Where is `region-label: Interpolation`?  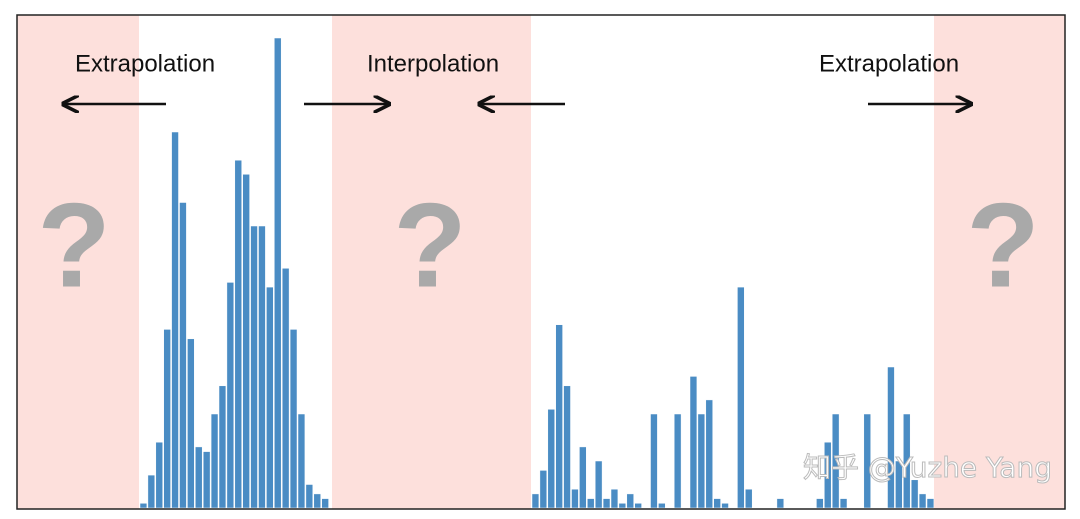
region-label: Interpolation is located at coordinates (433, 63).